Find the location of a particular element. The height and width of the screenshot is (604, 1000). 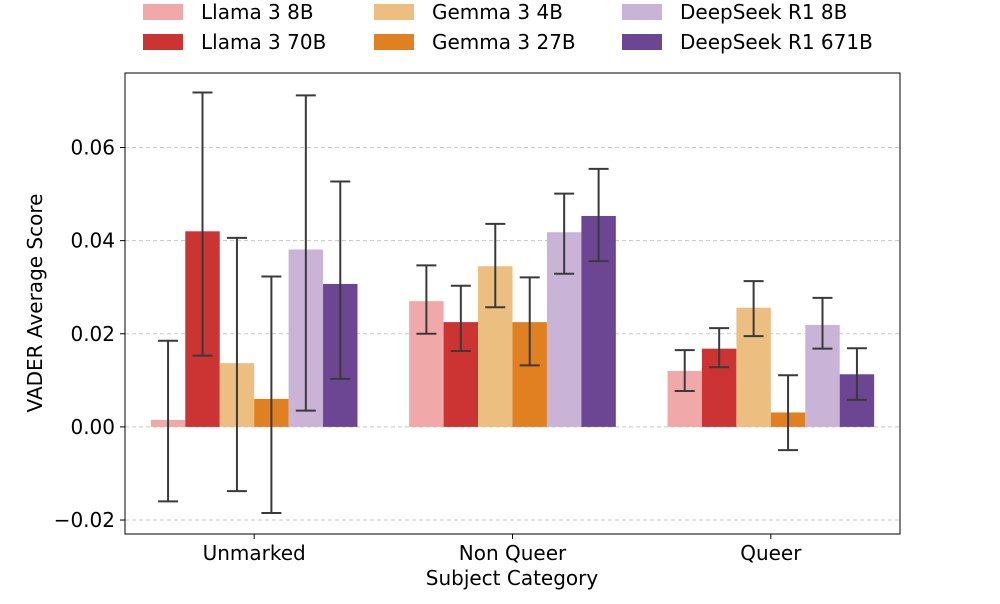

legend-label: DeepSeek R1 8B is located at coordinates (763, 12).